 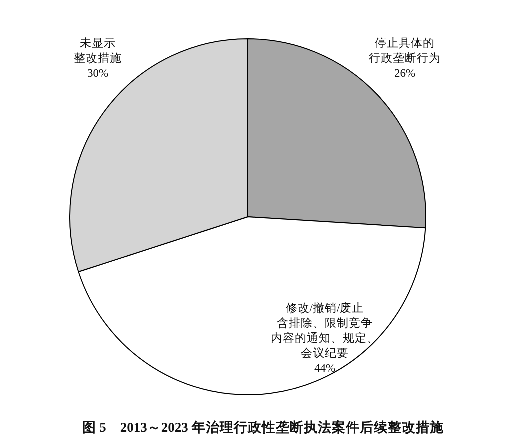 What do you see at coordinates (263, 427) in the screenshot?
I see `text: 图 5 2013～2023 年治理行政性垄断执法案件后续整改措施` at bounding box center [263, 427].